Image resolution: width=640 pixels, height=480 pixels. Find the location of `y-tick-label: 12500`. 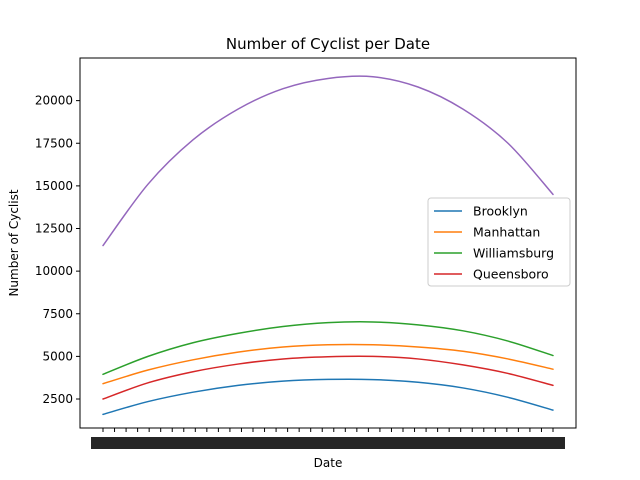

y-tick-label: 12500 is located at coordinates (54, 229).